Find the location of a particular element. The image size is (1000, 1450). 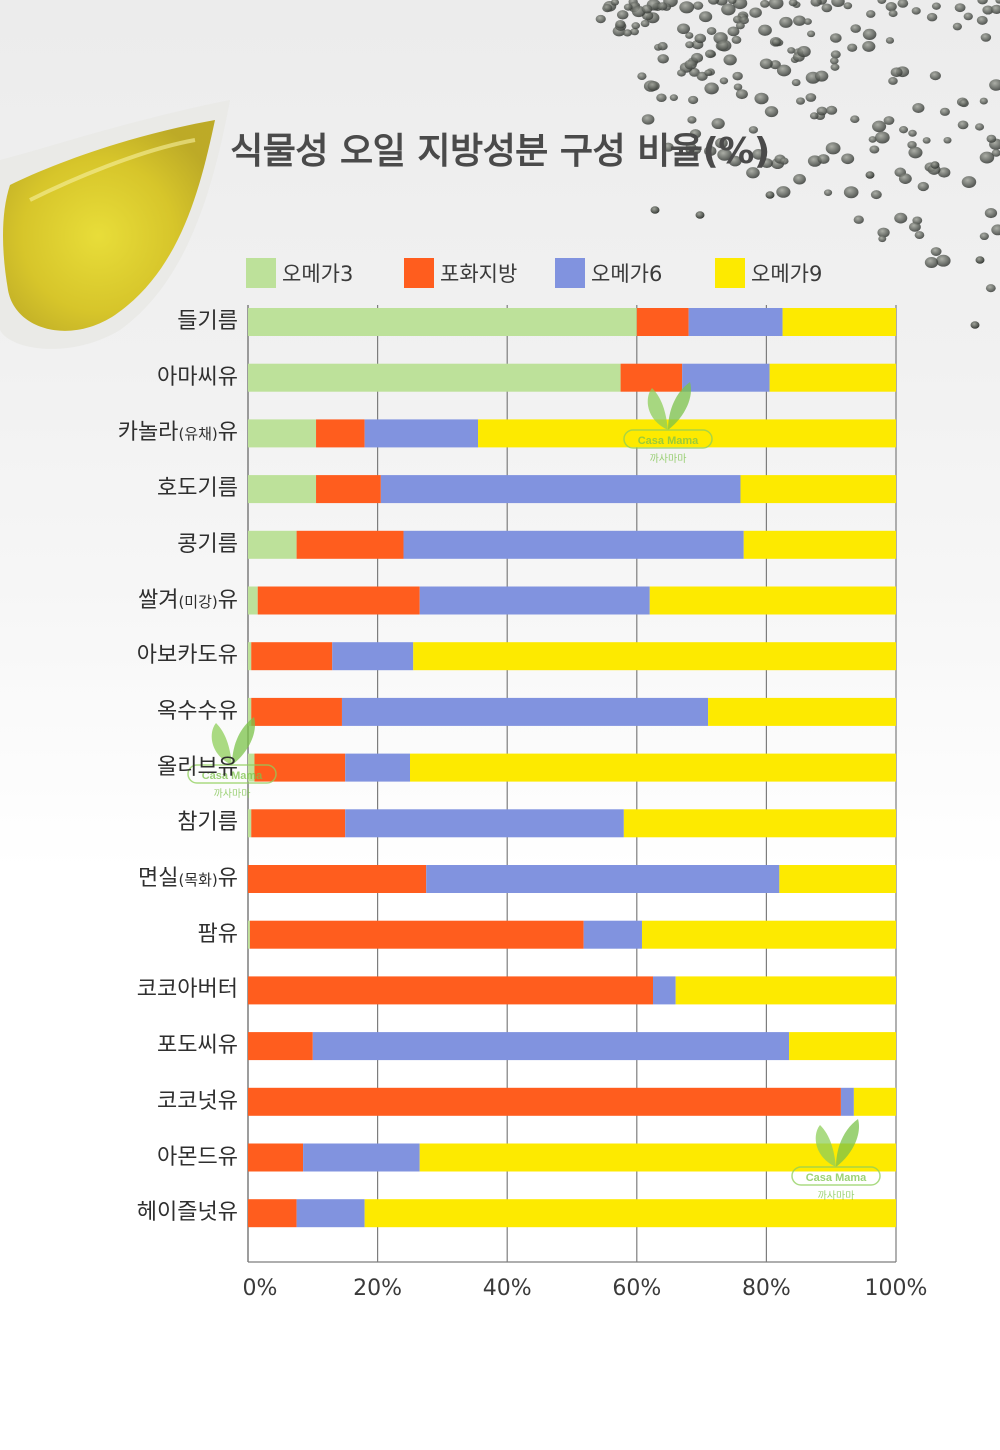

x-tick-label: 20% is located at coordinates (378, 1288).